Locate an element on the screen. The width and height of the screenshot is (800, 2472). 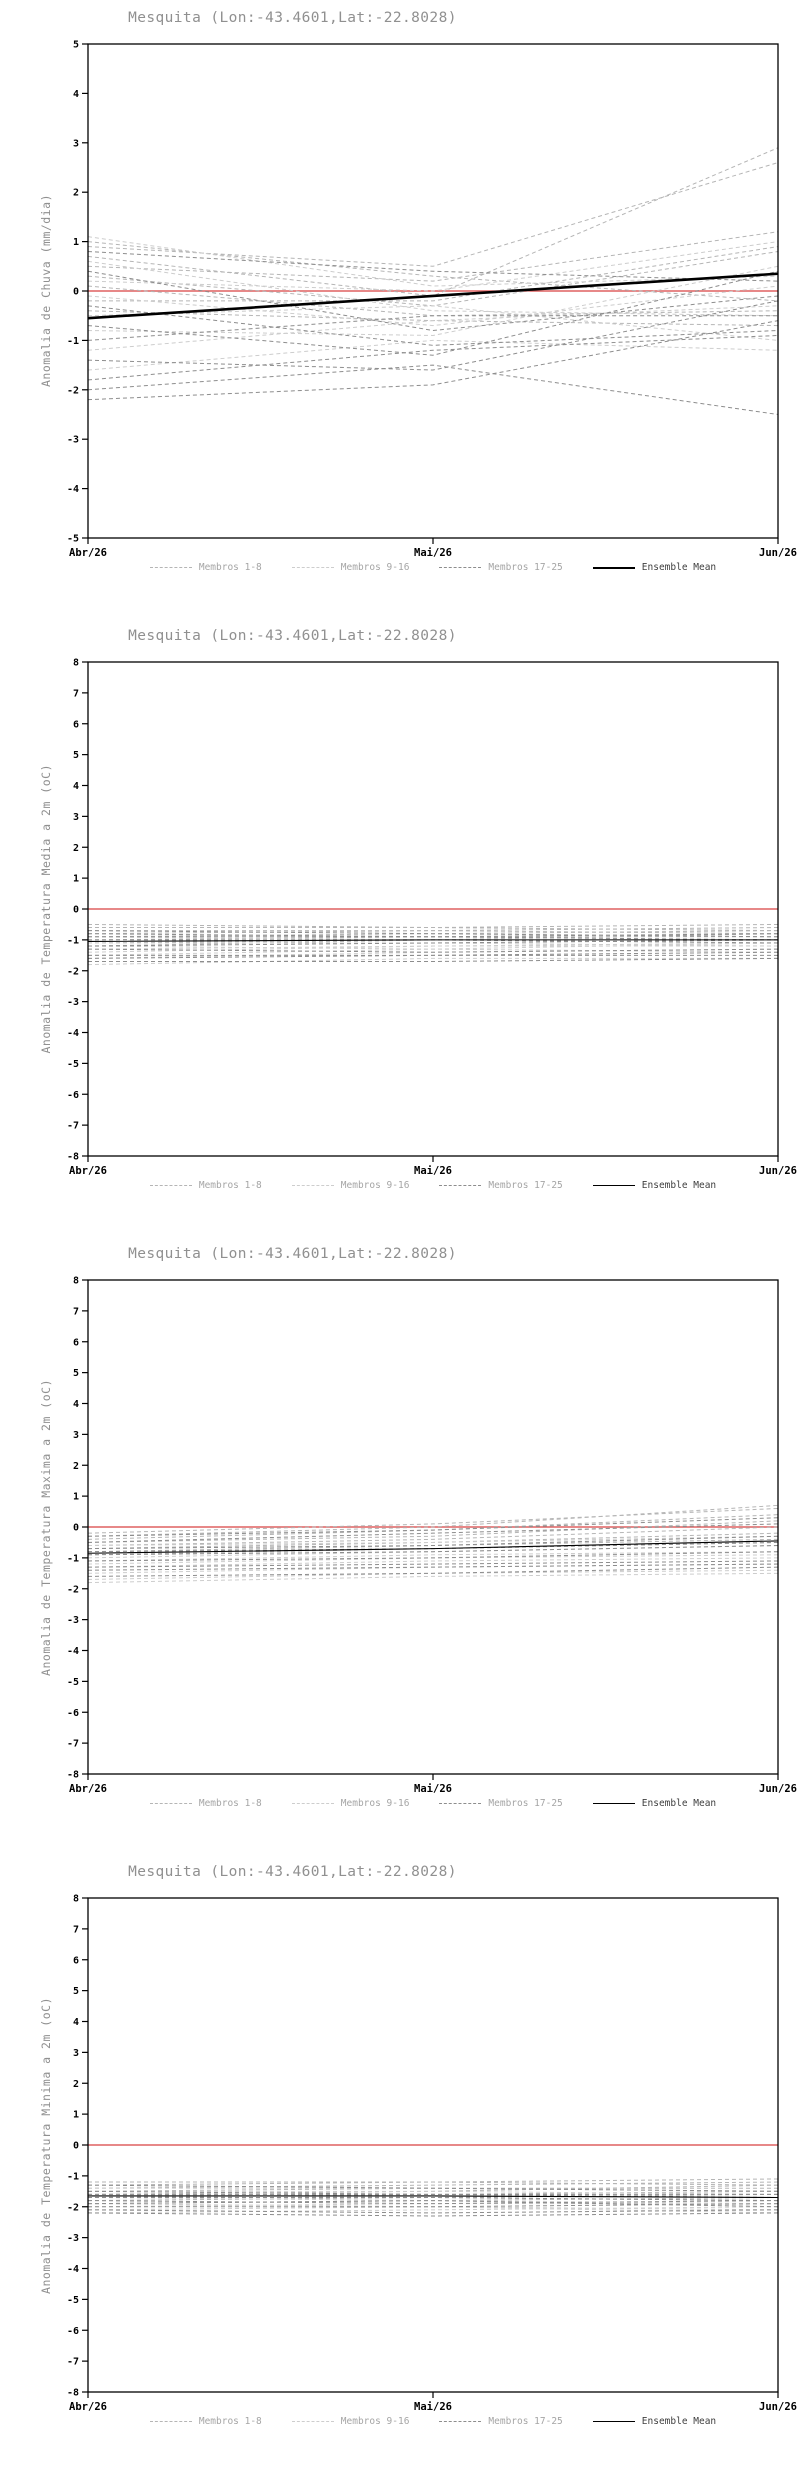
svg-text: 6 is located at coordinates (76, 724).